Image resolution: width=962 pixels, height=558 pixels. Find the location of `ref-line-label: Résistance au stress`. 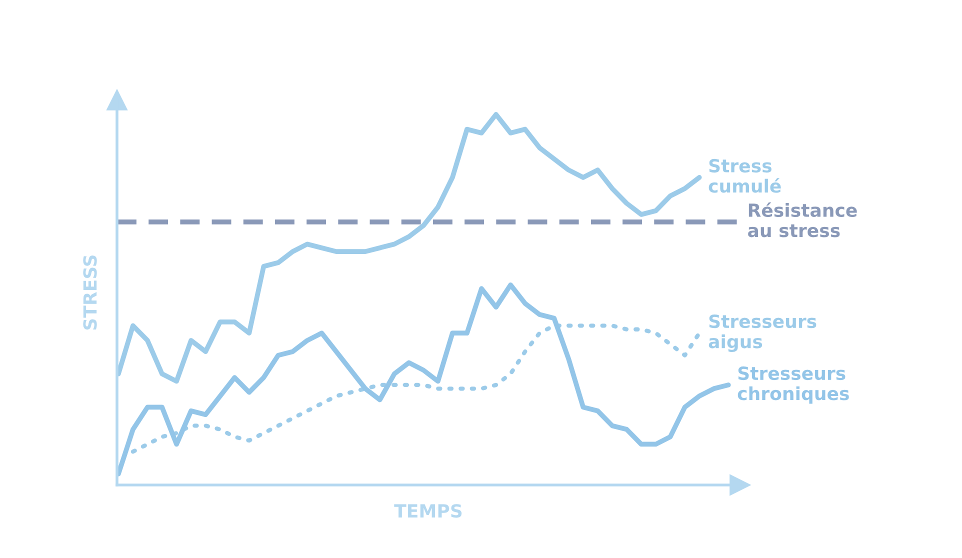

ref-line-label: Résistance au stress is located at coordinates (802, 220).